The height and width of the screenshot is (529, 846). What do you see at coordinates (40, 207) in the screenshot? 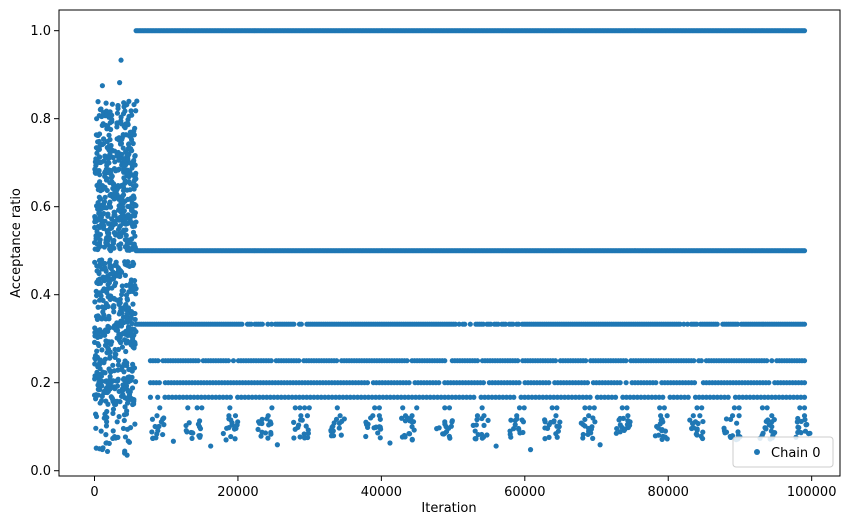
I see `y-tick-label: 0.6` at bounding box center [40, 207].